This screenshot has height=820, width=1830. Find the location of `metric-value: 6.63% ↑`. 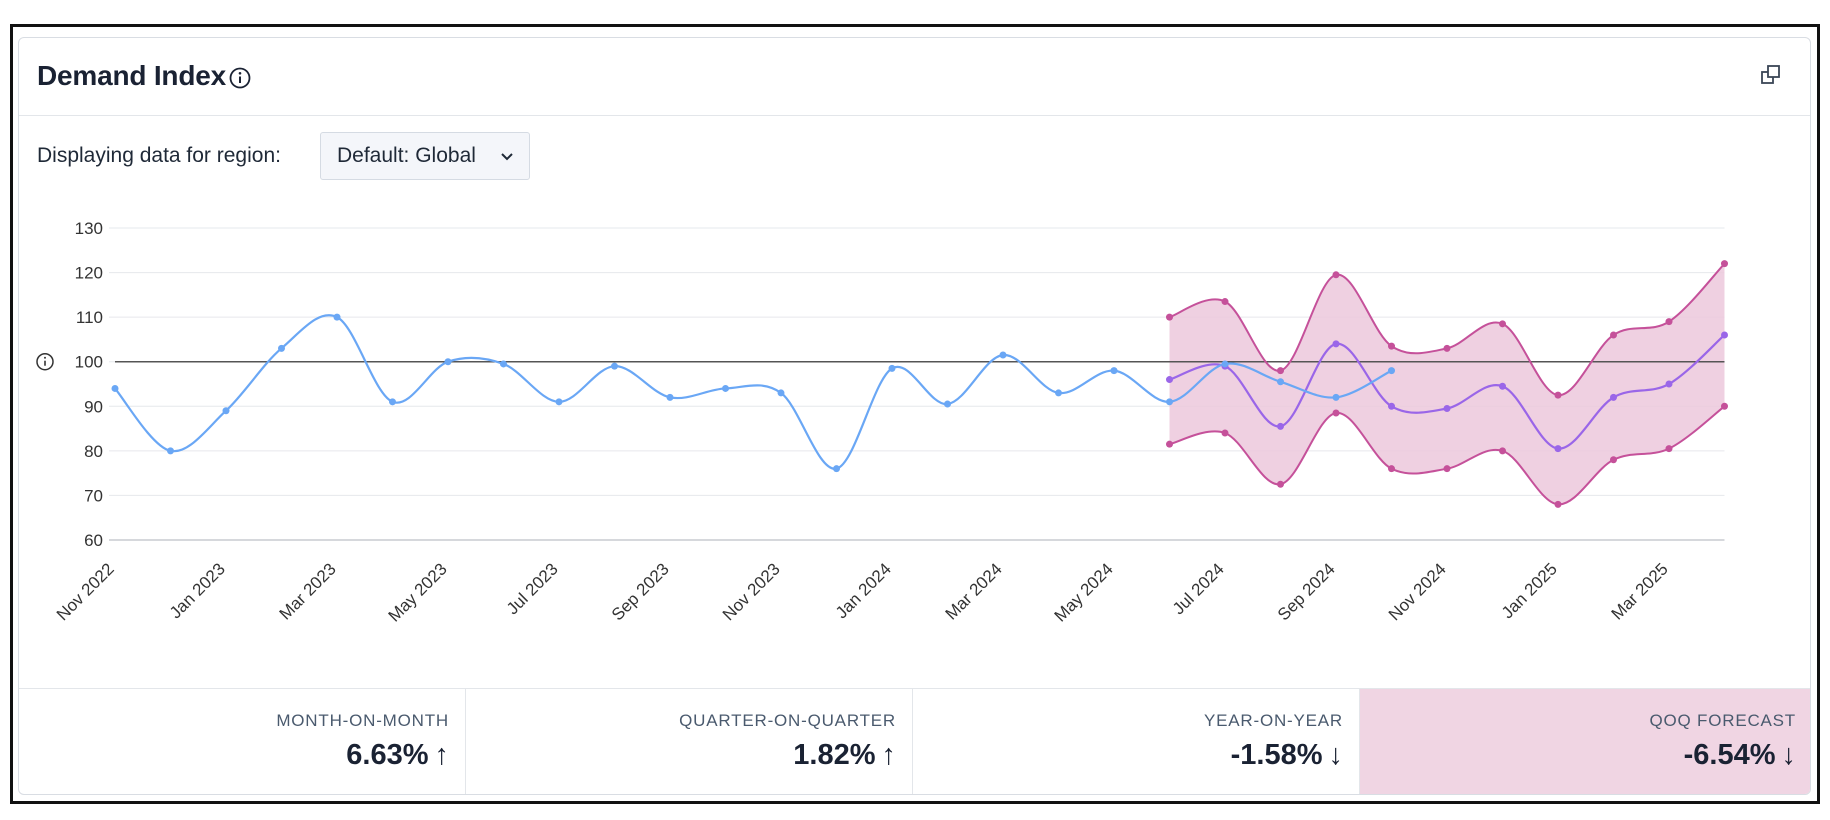

metric-value: 6.63% ↑ is located at coordinates (397, 755).